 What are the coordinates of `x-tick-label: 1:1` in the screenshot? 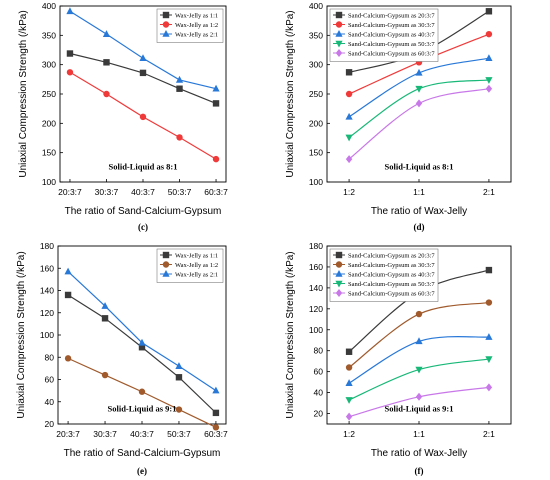 It's located at (419, 192).